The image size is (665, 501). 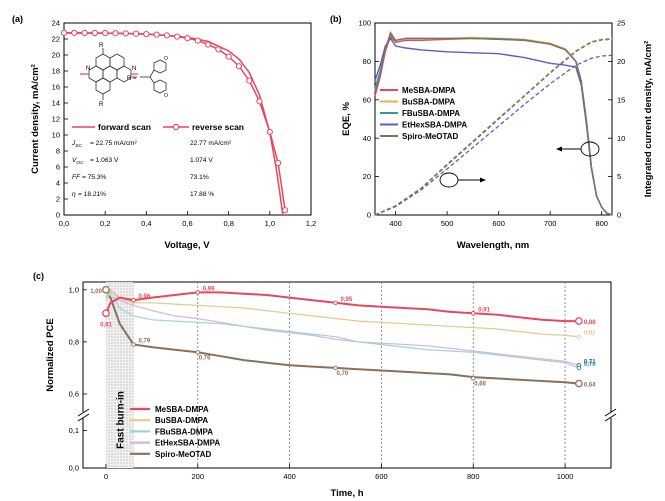 What do you see at coordinates (367, 176) in the screenshot?
I see `panel-b-ytick-label: 20` at bounding box center [367, 176].